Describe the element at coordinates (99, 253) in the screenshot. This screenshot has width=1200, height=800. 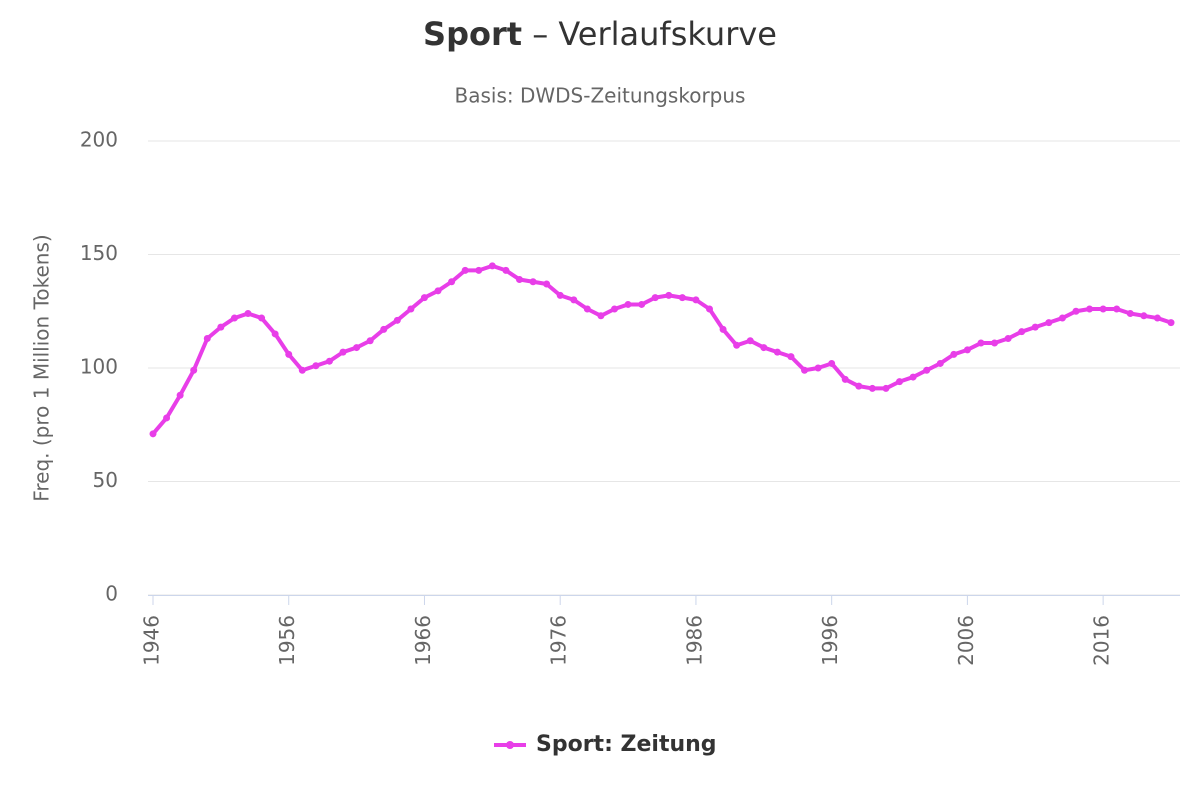
I see `y-tick-label: 150` at that location.